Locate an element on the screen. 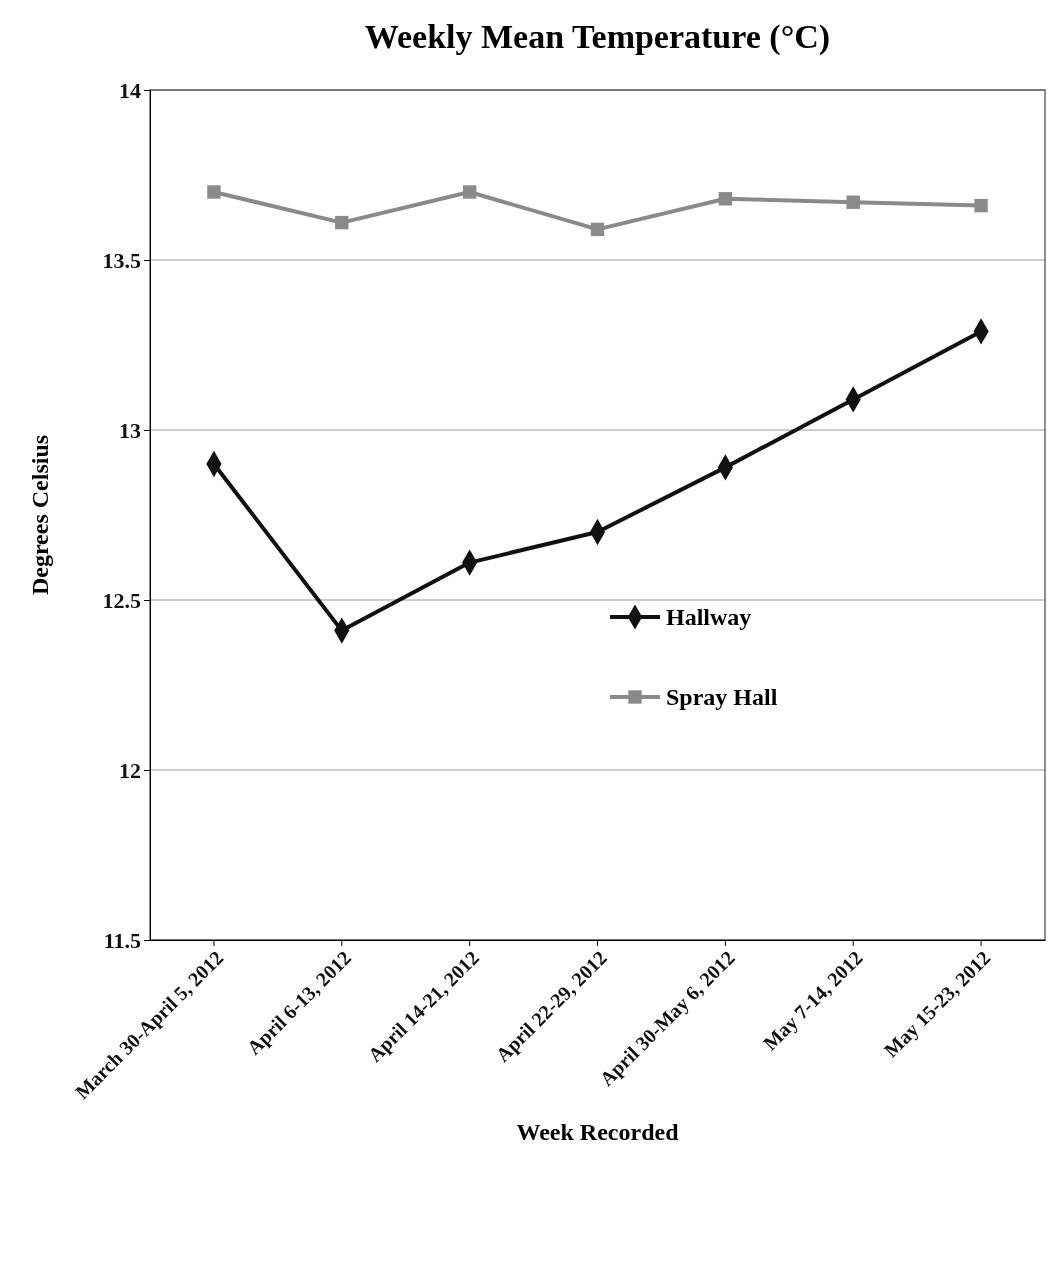 This screenshot has width=1050, height=1266. y-axis-title: Degrees Celsius is located at coordinates (40, 515).